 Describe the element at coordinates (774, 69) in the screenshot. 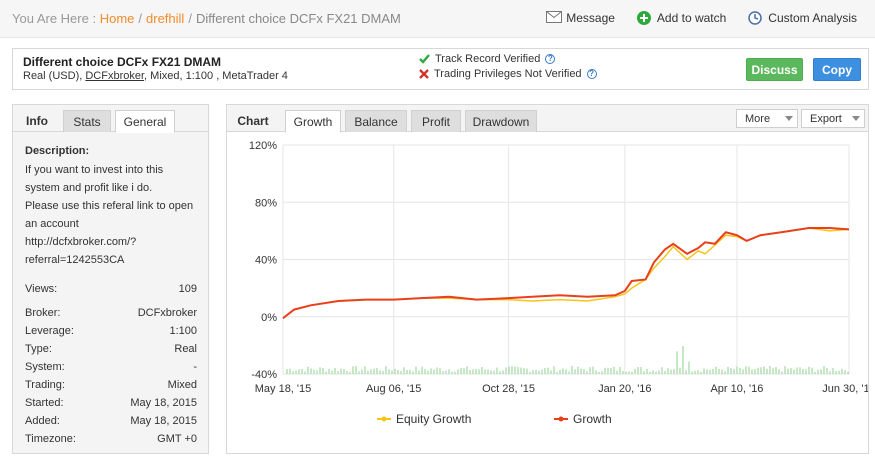

I see `discuss-button: Discuss` at that location.